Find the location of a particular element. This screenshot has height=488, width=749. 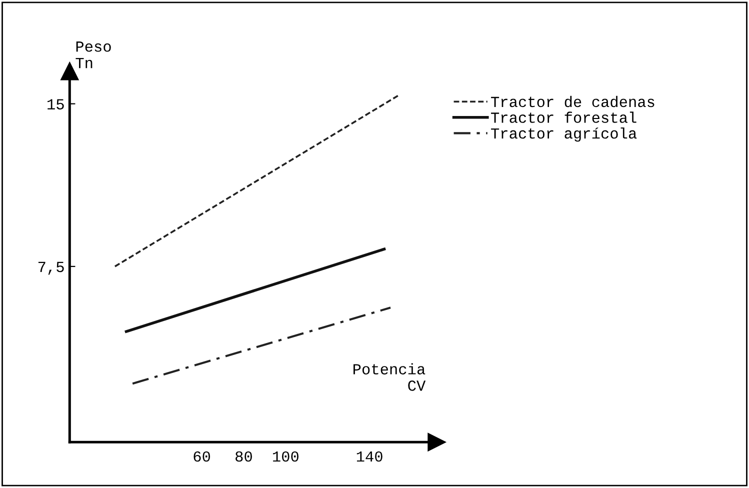

y-tick-label: 15 is located at coordinates (56, 104).